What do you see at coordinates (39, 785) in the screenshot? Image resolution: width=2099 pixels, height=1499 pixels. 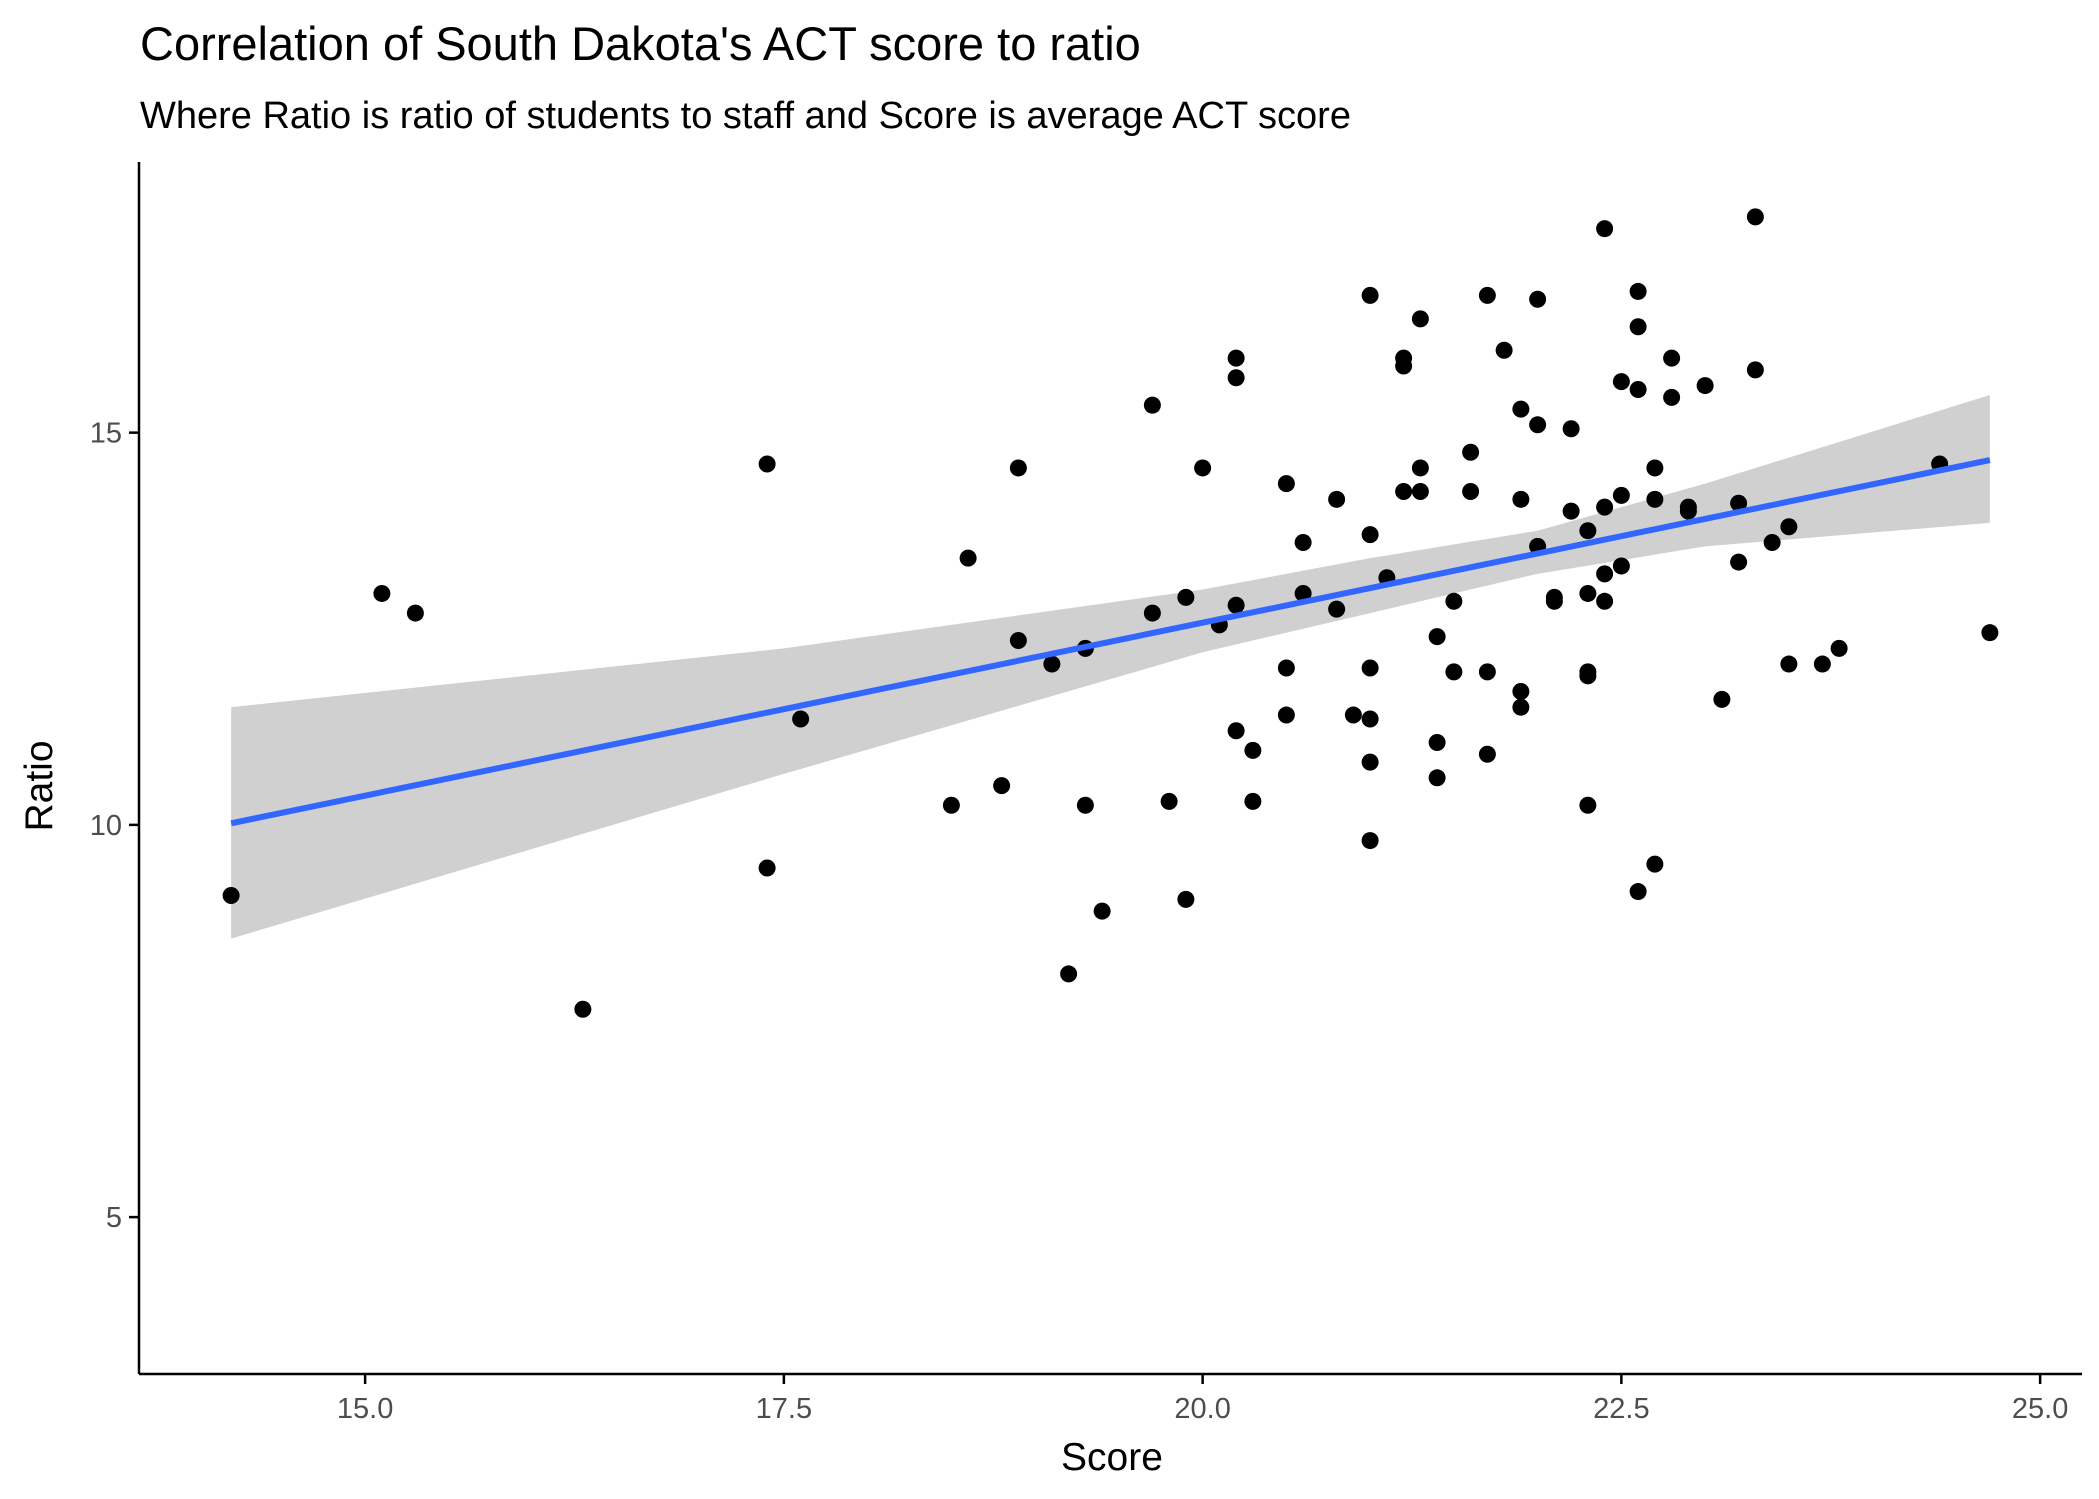 I see `y-axis-title: Ratio` at bounding box center [39, 785].